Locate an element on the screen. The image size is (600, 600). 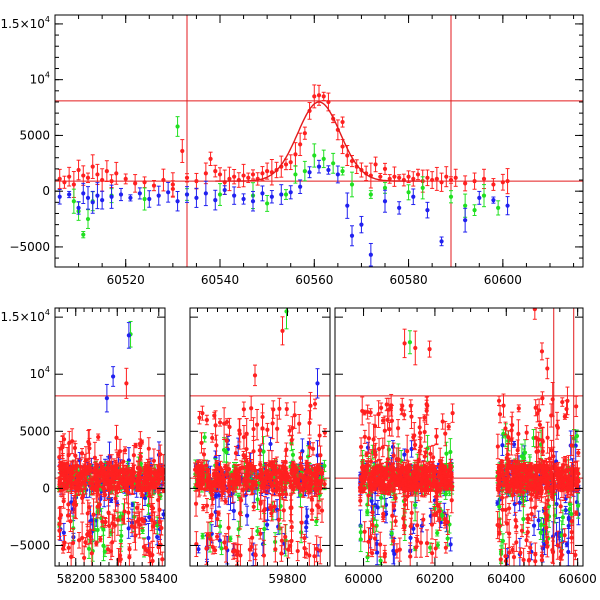
y-tick-label: −5000 is located at coordinates (29, 247).